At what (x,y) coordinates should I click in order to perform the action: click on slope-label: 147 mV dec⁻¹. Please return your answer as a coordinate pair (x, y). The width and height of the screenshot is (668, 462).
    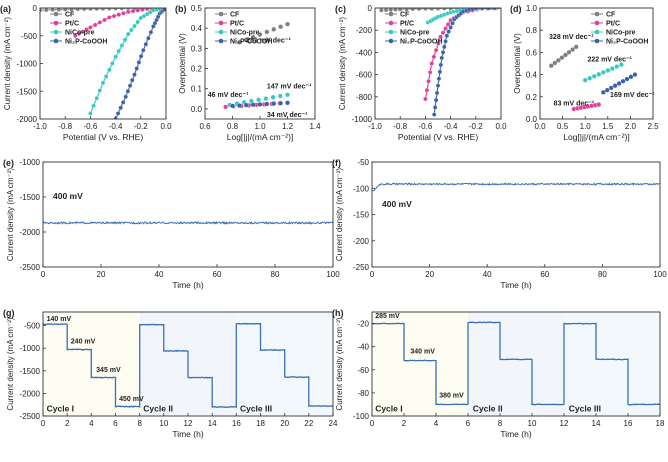
    Looking at the image, I should click on (289, 87).